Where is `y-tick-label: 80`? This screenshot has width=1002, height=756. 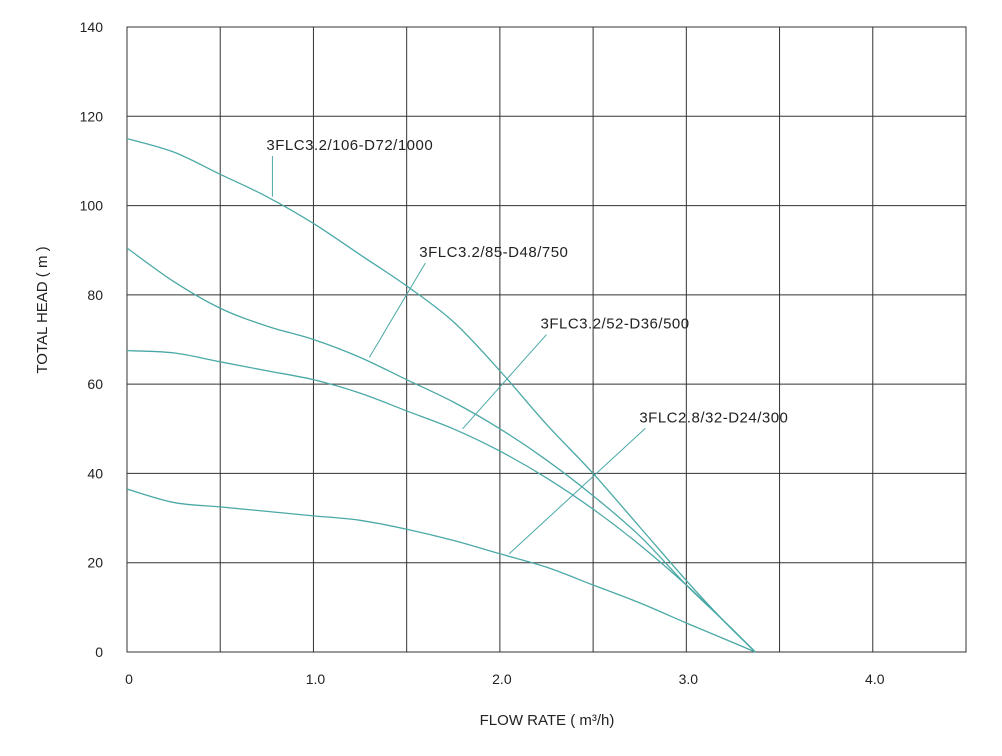
y-tick-label: 80 is located at coordinates (95, 295).